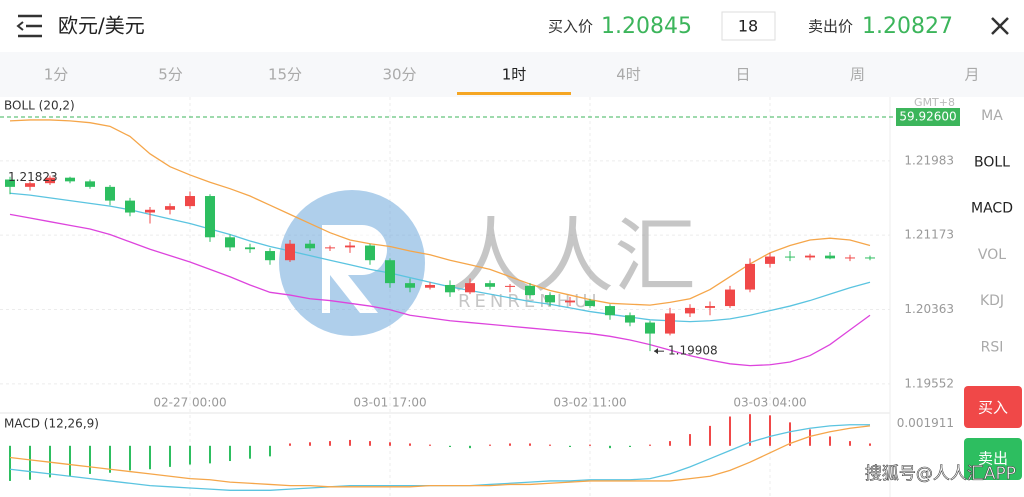 This screenshot has width=1024, height=497. I want to click on indicator-option: VOL, so click(992, 255).